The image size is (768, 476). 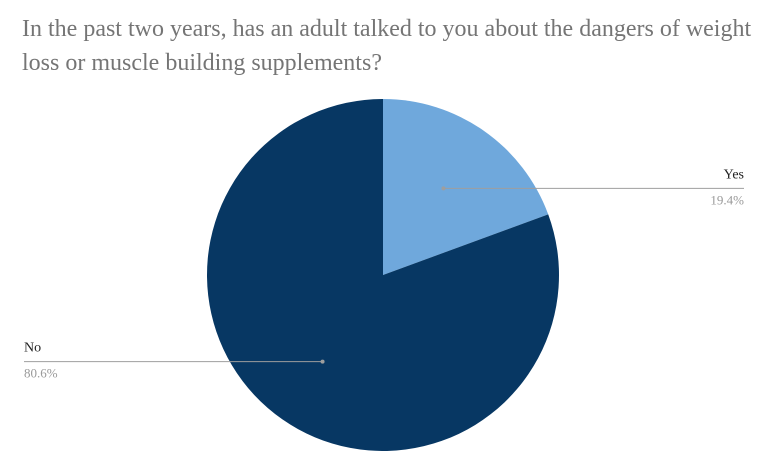 What do you see at coordinates (32, 348) in the screenshot?
I see `slice-label-no: No` at bounding box center [32, 348].